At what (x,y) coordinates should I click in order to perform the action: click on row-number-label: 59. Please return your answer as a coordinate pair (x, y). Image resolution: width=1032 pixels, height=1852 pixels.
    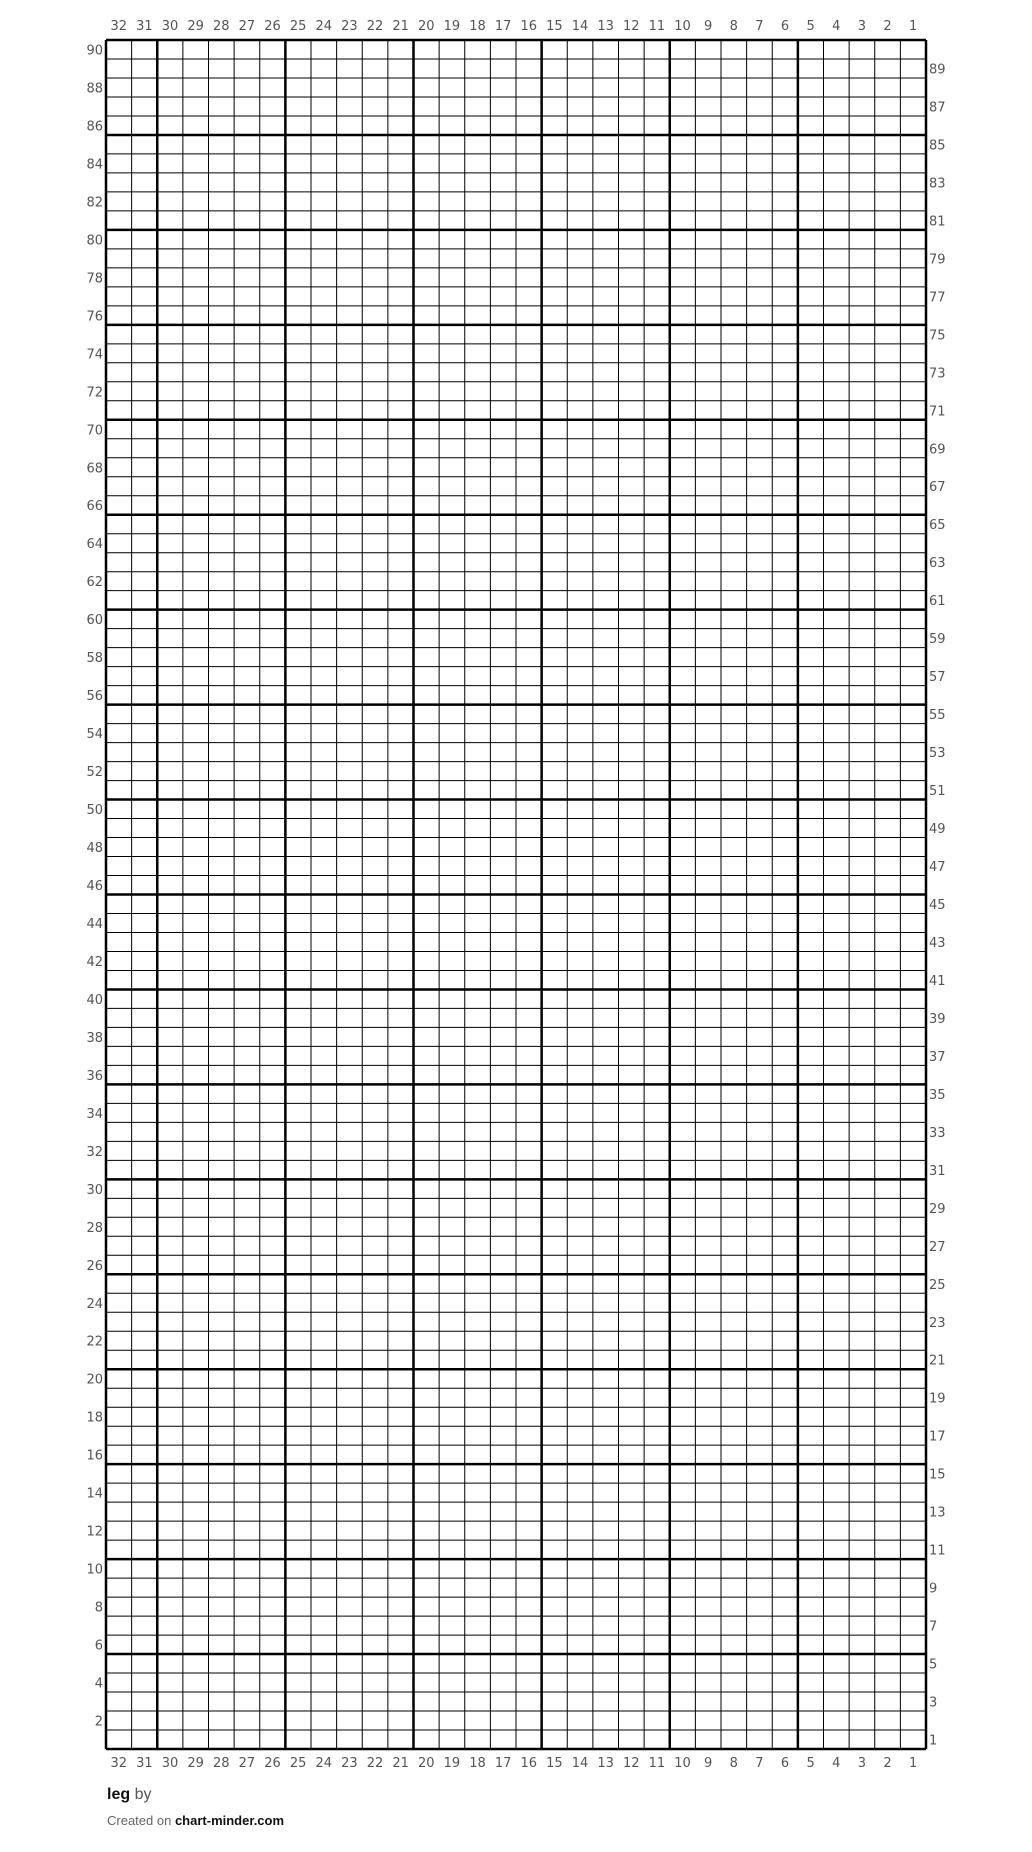
    Looking at the image, I should click on (937, 639).